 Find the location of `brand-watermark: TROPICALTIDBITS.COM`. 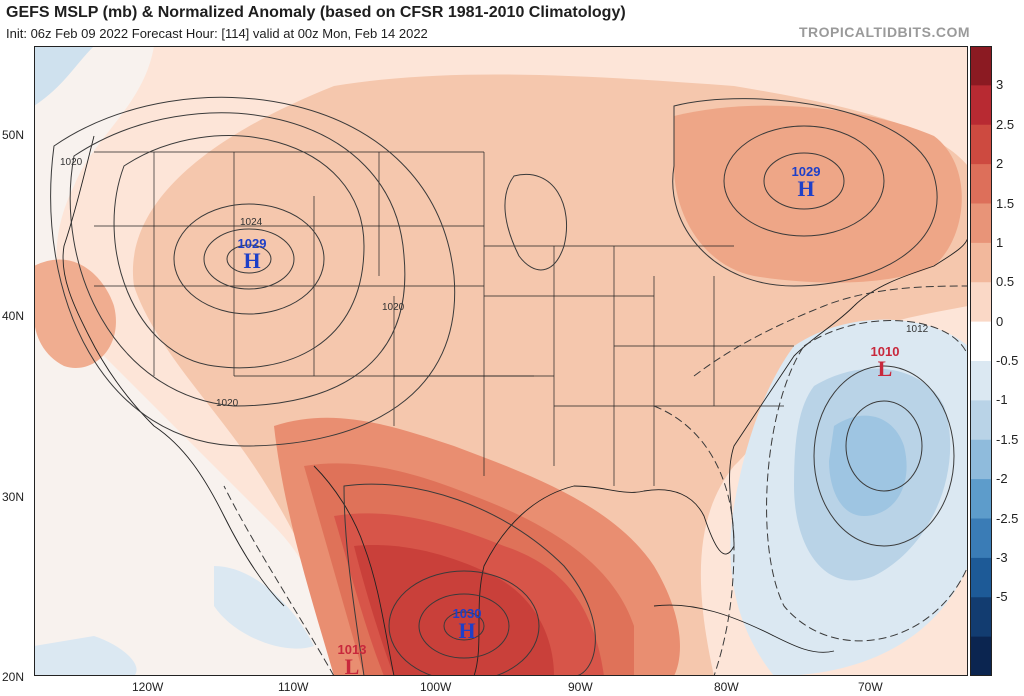

brand-watermark: TROPICALTIDBITS.COM is located at coordinates (884, 32).